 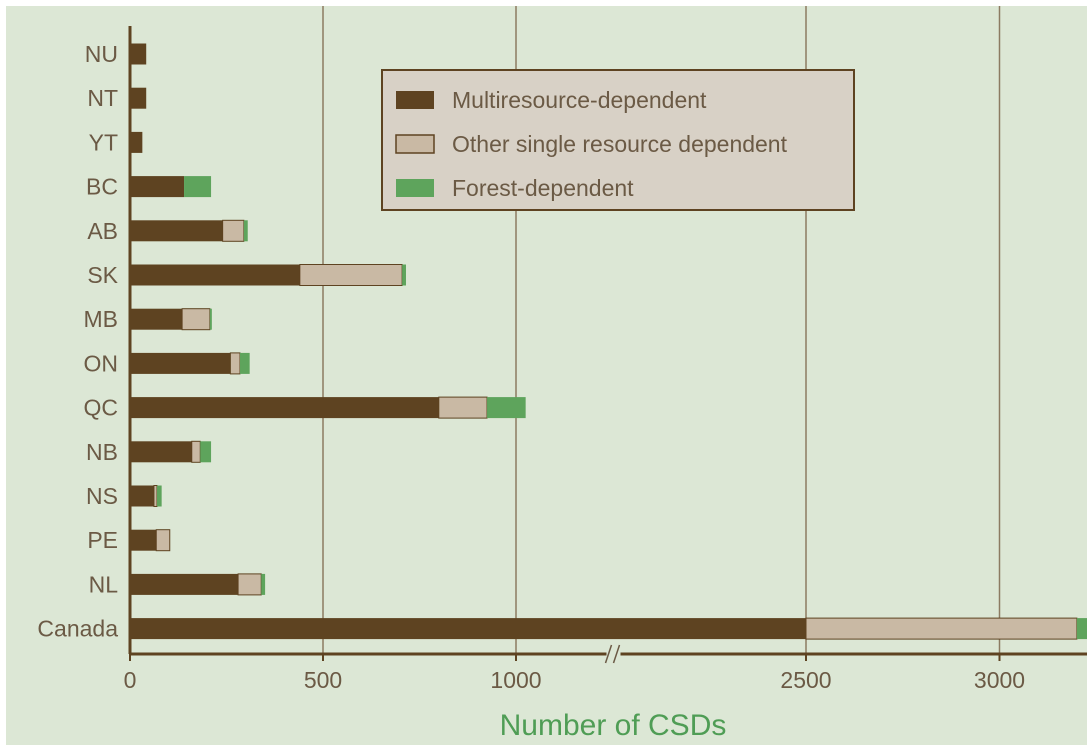 I want to click on x-axis-label: Number of CSDs, so click(x=613, y=725).